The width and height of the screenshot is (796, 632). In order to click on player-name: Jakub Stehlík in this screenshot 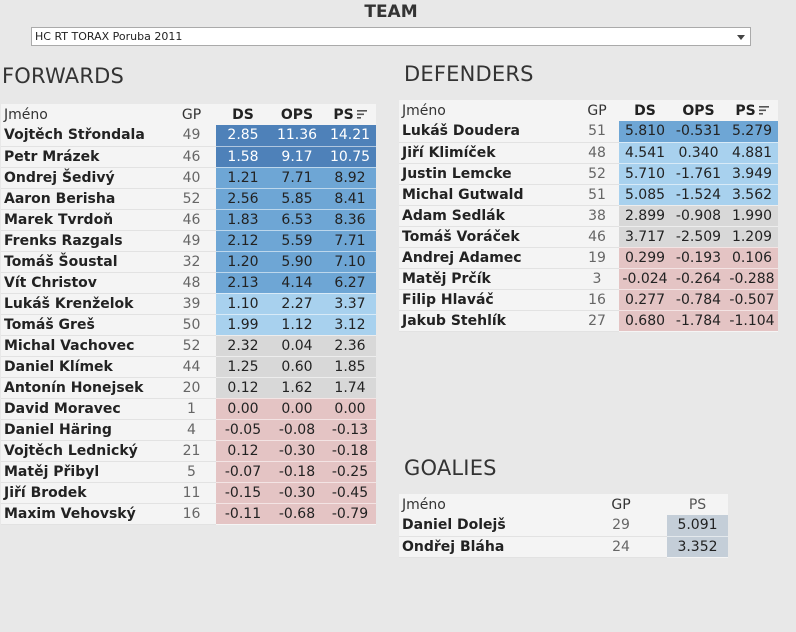, I will do `click(487, 321)`.